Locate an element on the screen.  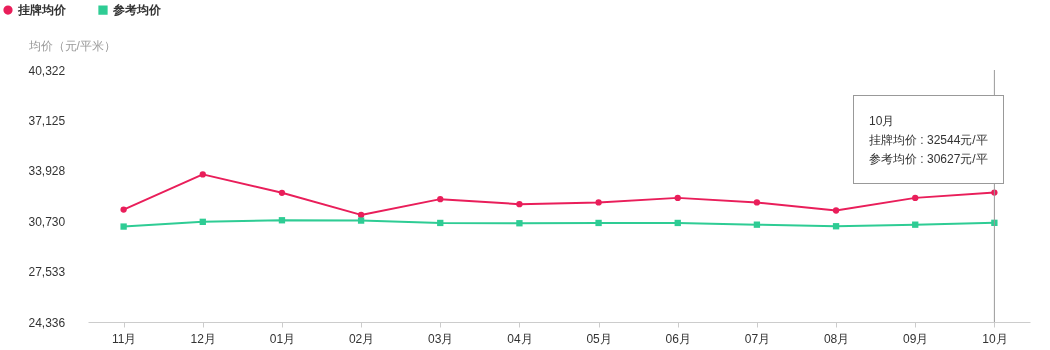
annotation: 挂牌均价 : 32544元/平 is located at coordinates (929, 140).